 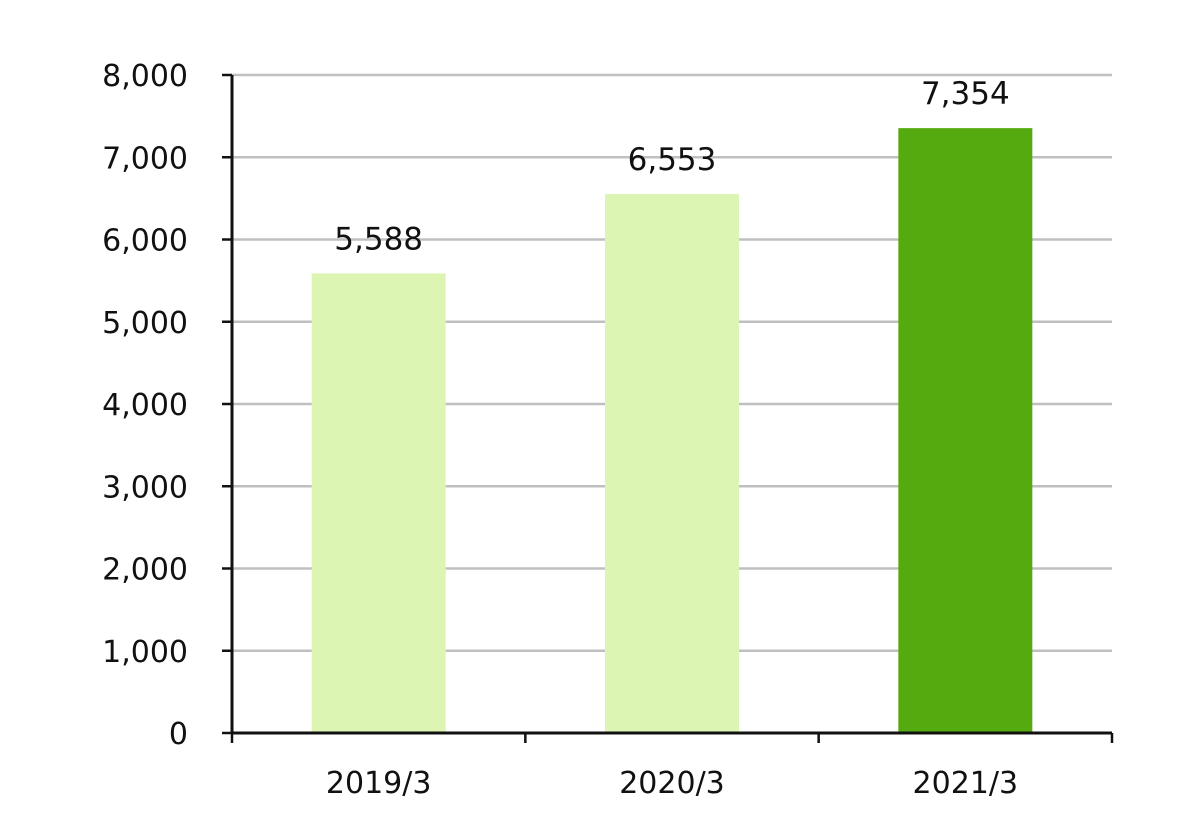 What do you see at coordinates (178, 734) in the screenshot?
I see `y-tick-label: 0` at bounding box center [178, 734].